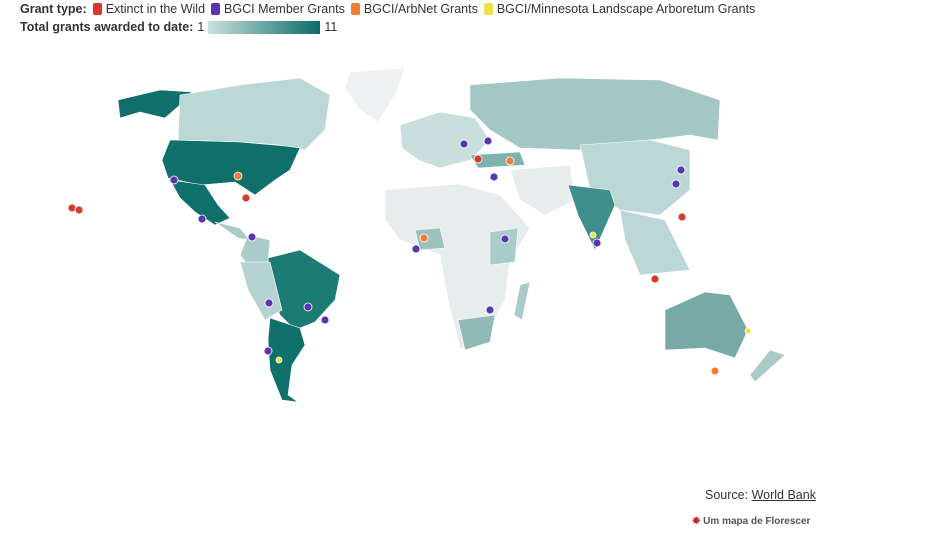  I want to click on africa, so click(457, 266).